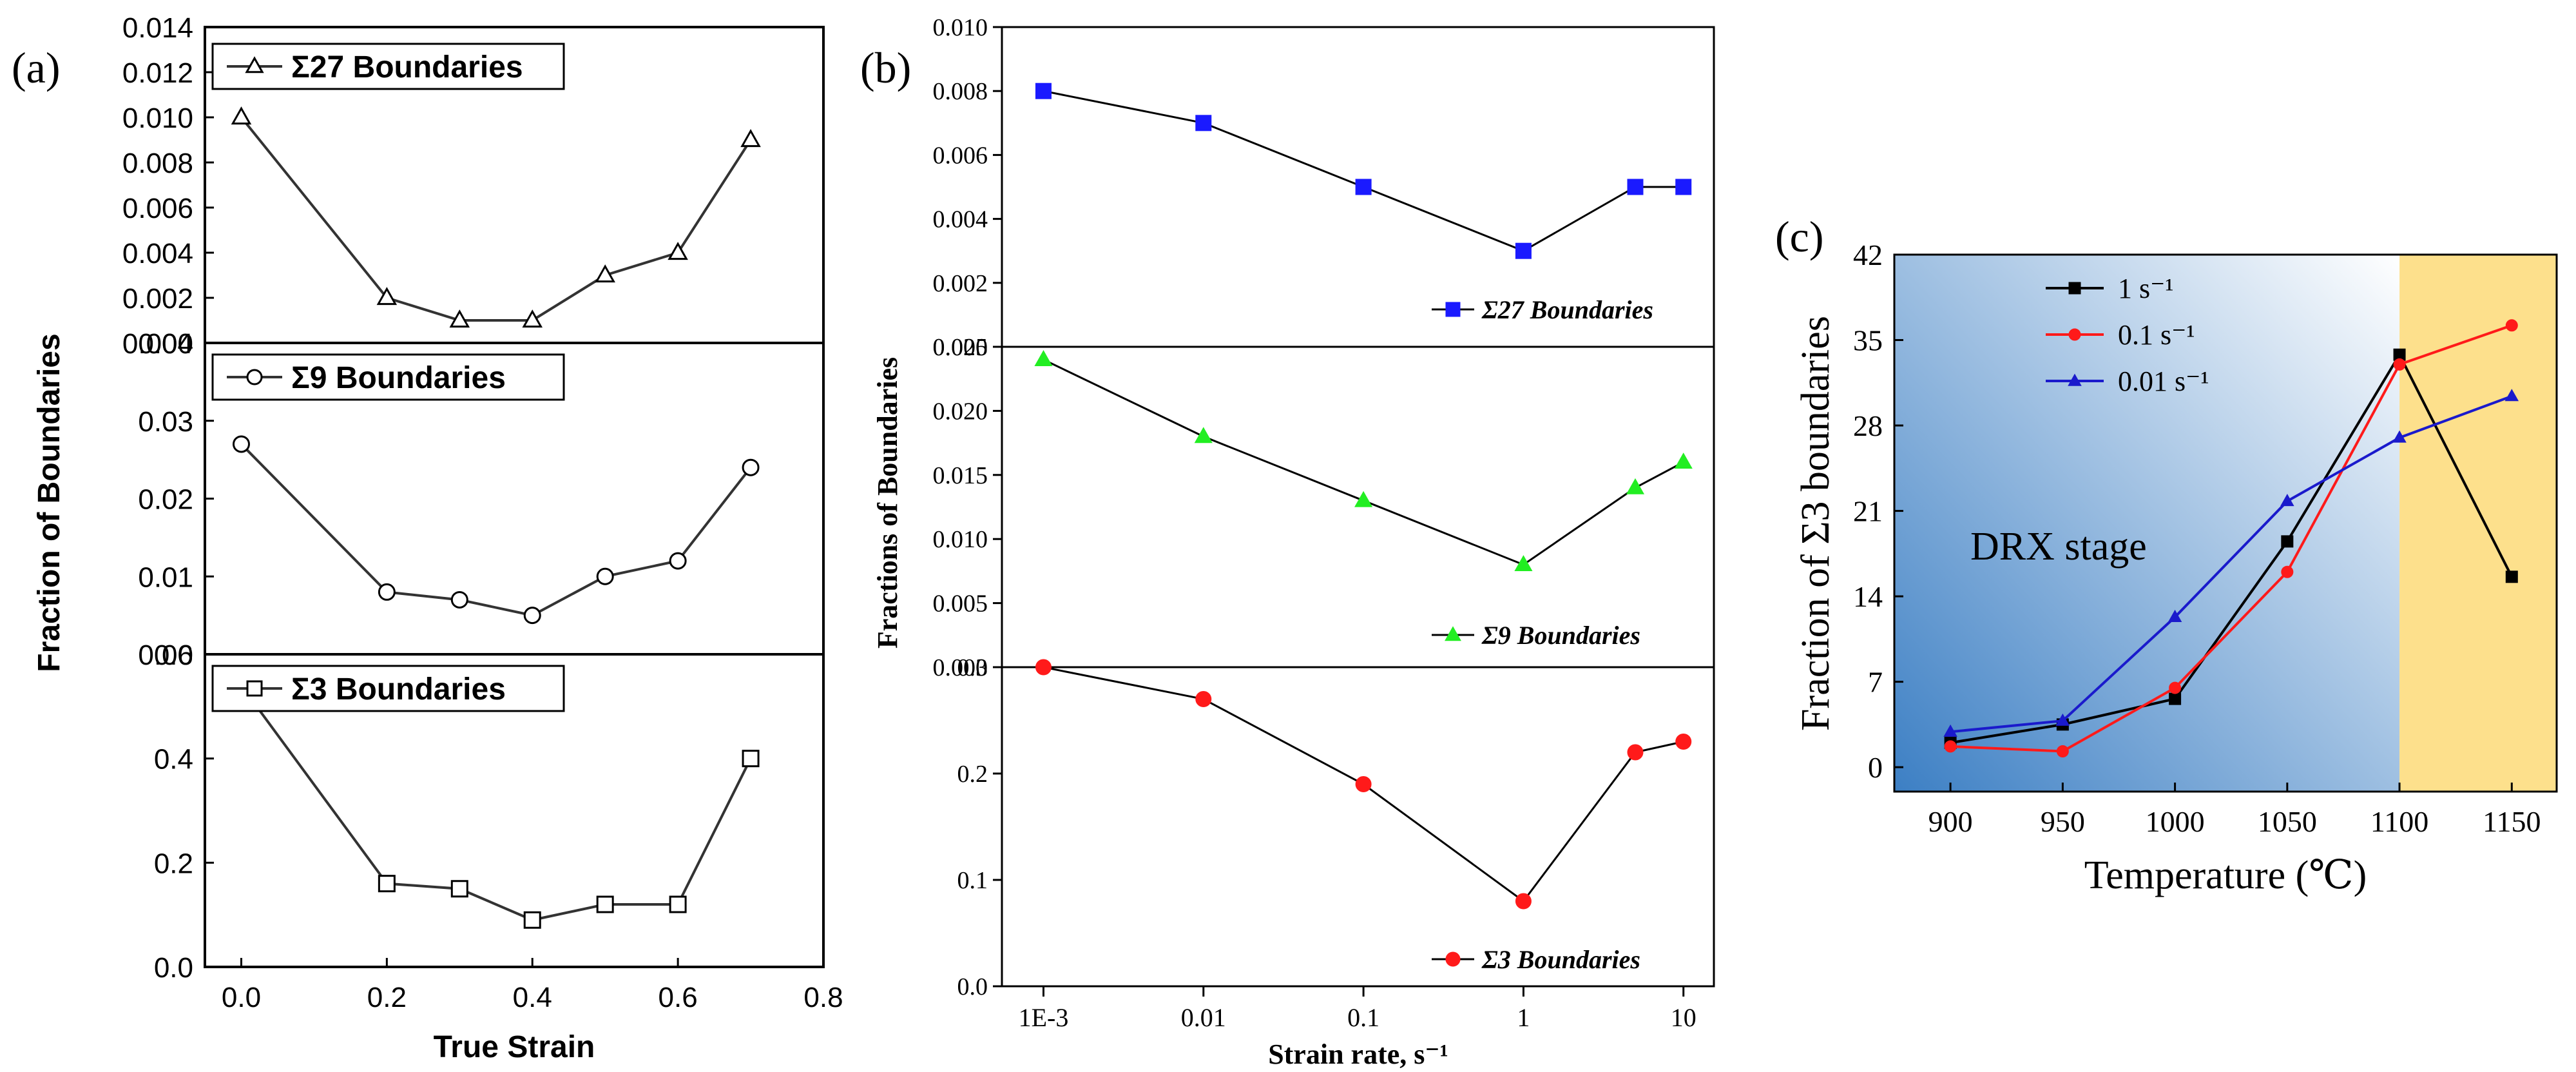 The width and height of the screenshot is (2576, 1072). Describe the element at coordinates (387, 997) in the screenshot. I see `x-tick-label: 0.2` at that location.